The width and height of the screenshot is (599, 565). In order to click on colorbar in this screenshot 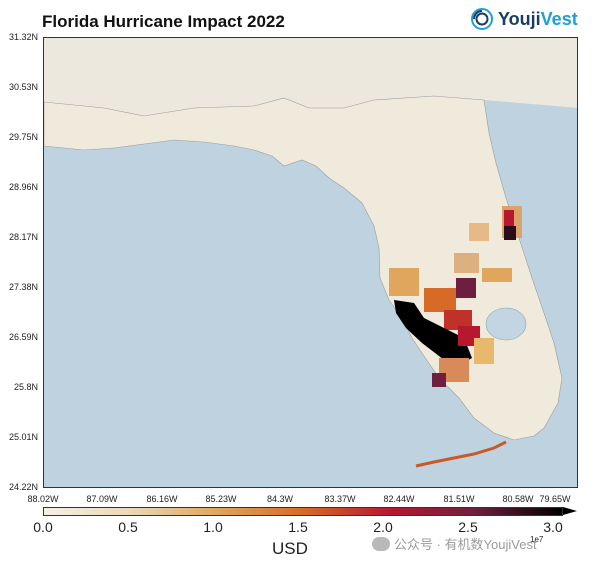, I will do `click(303, 511)`.